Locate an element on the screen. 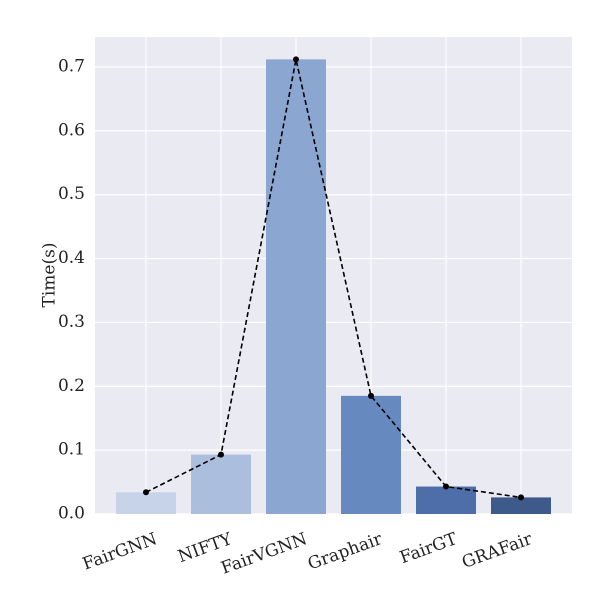  y-tick-label: 0.3 is located at coordinates (71, 322).